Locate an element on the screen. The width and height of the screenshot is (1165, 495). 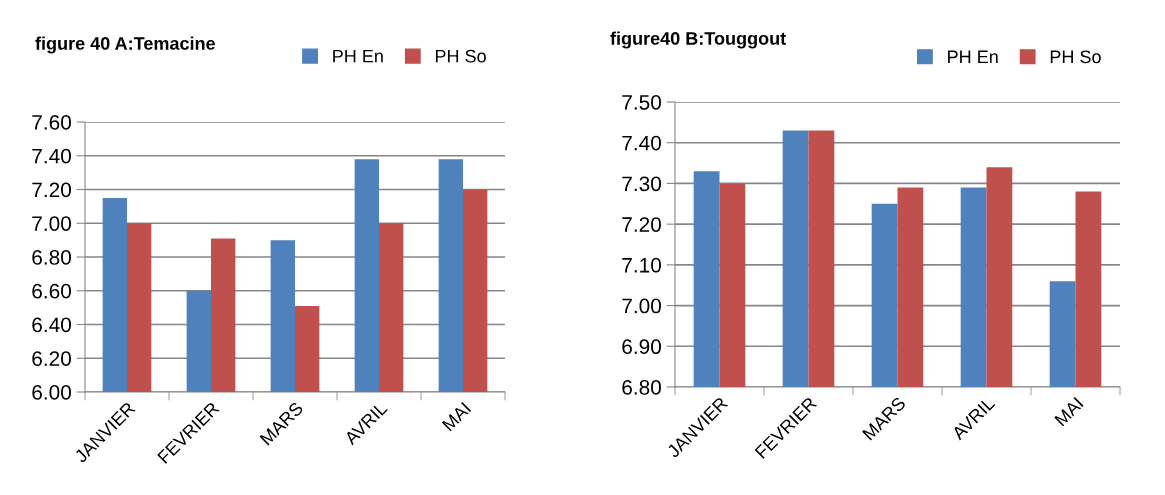
y-tick-label: 7.60 is located at coordinates (51, 122).